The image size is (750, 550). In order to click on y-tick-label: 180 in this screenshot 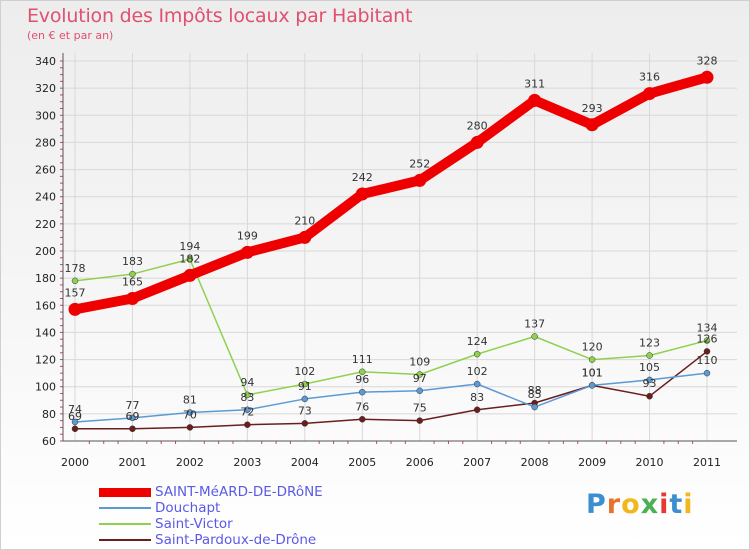, I will do `click(45, 278)`.